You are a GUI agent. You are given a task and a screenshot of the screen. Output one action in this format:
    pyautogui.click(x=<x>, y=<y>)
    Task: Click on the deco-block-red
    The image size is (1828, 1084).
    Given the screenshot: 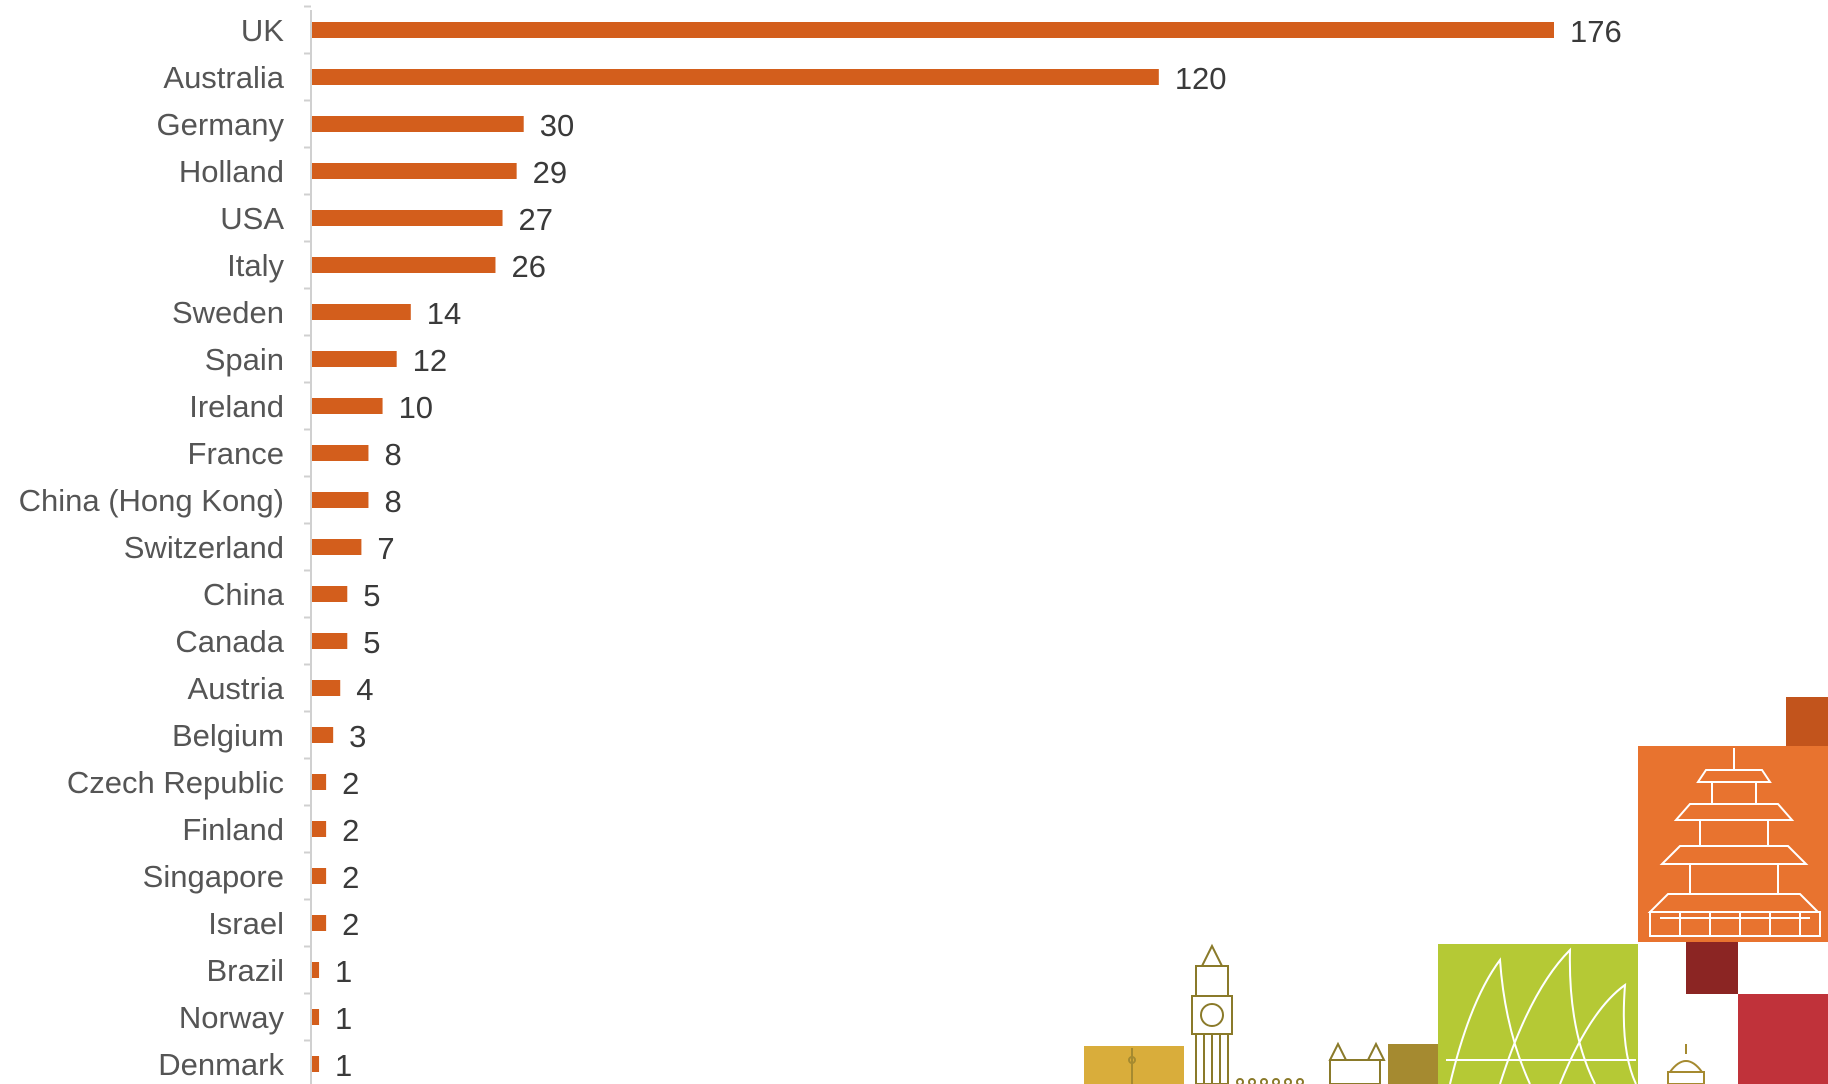 What is the action you would take?
    pyautogui.click(x=1783, y=1039)
    